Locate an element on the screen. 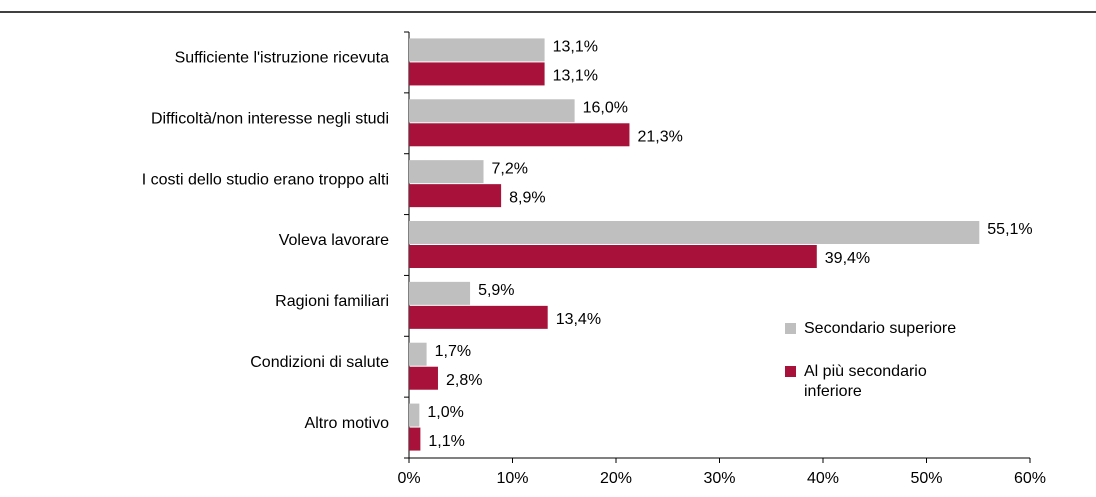 This screenshot has height=497, width=1096. value-label: 5,9% is located at coordinates (496, 290).